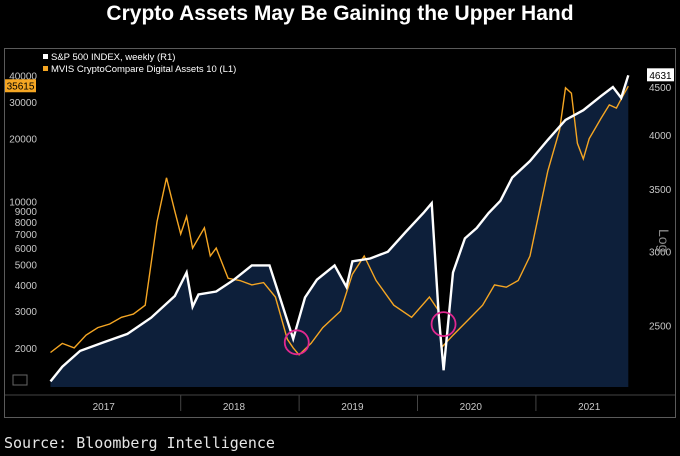  What do you see at coordinates (26, 212) in the screenshot?
I see `left-axis-tick-label: 9000` at bounding box center [26, 212].